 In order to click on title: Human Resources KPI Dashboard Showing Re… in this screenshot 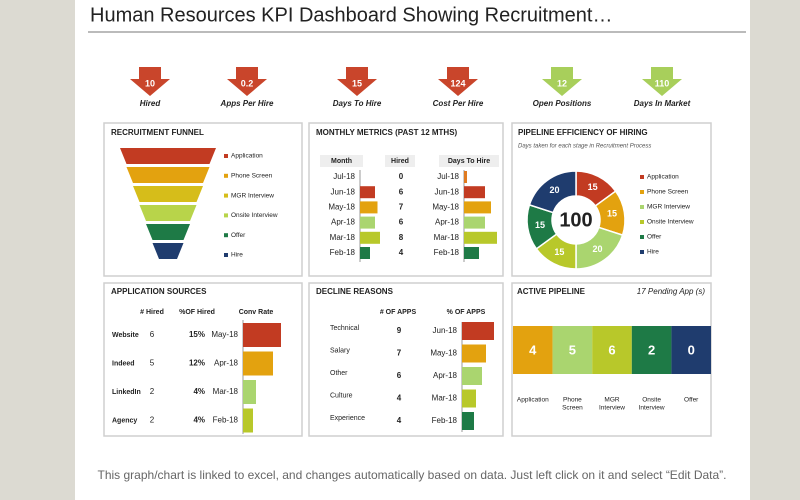, I will do `click(351, 15)`.